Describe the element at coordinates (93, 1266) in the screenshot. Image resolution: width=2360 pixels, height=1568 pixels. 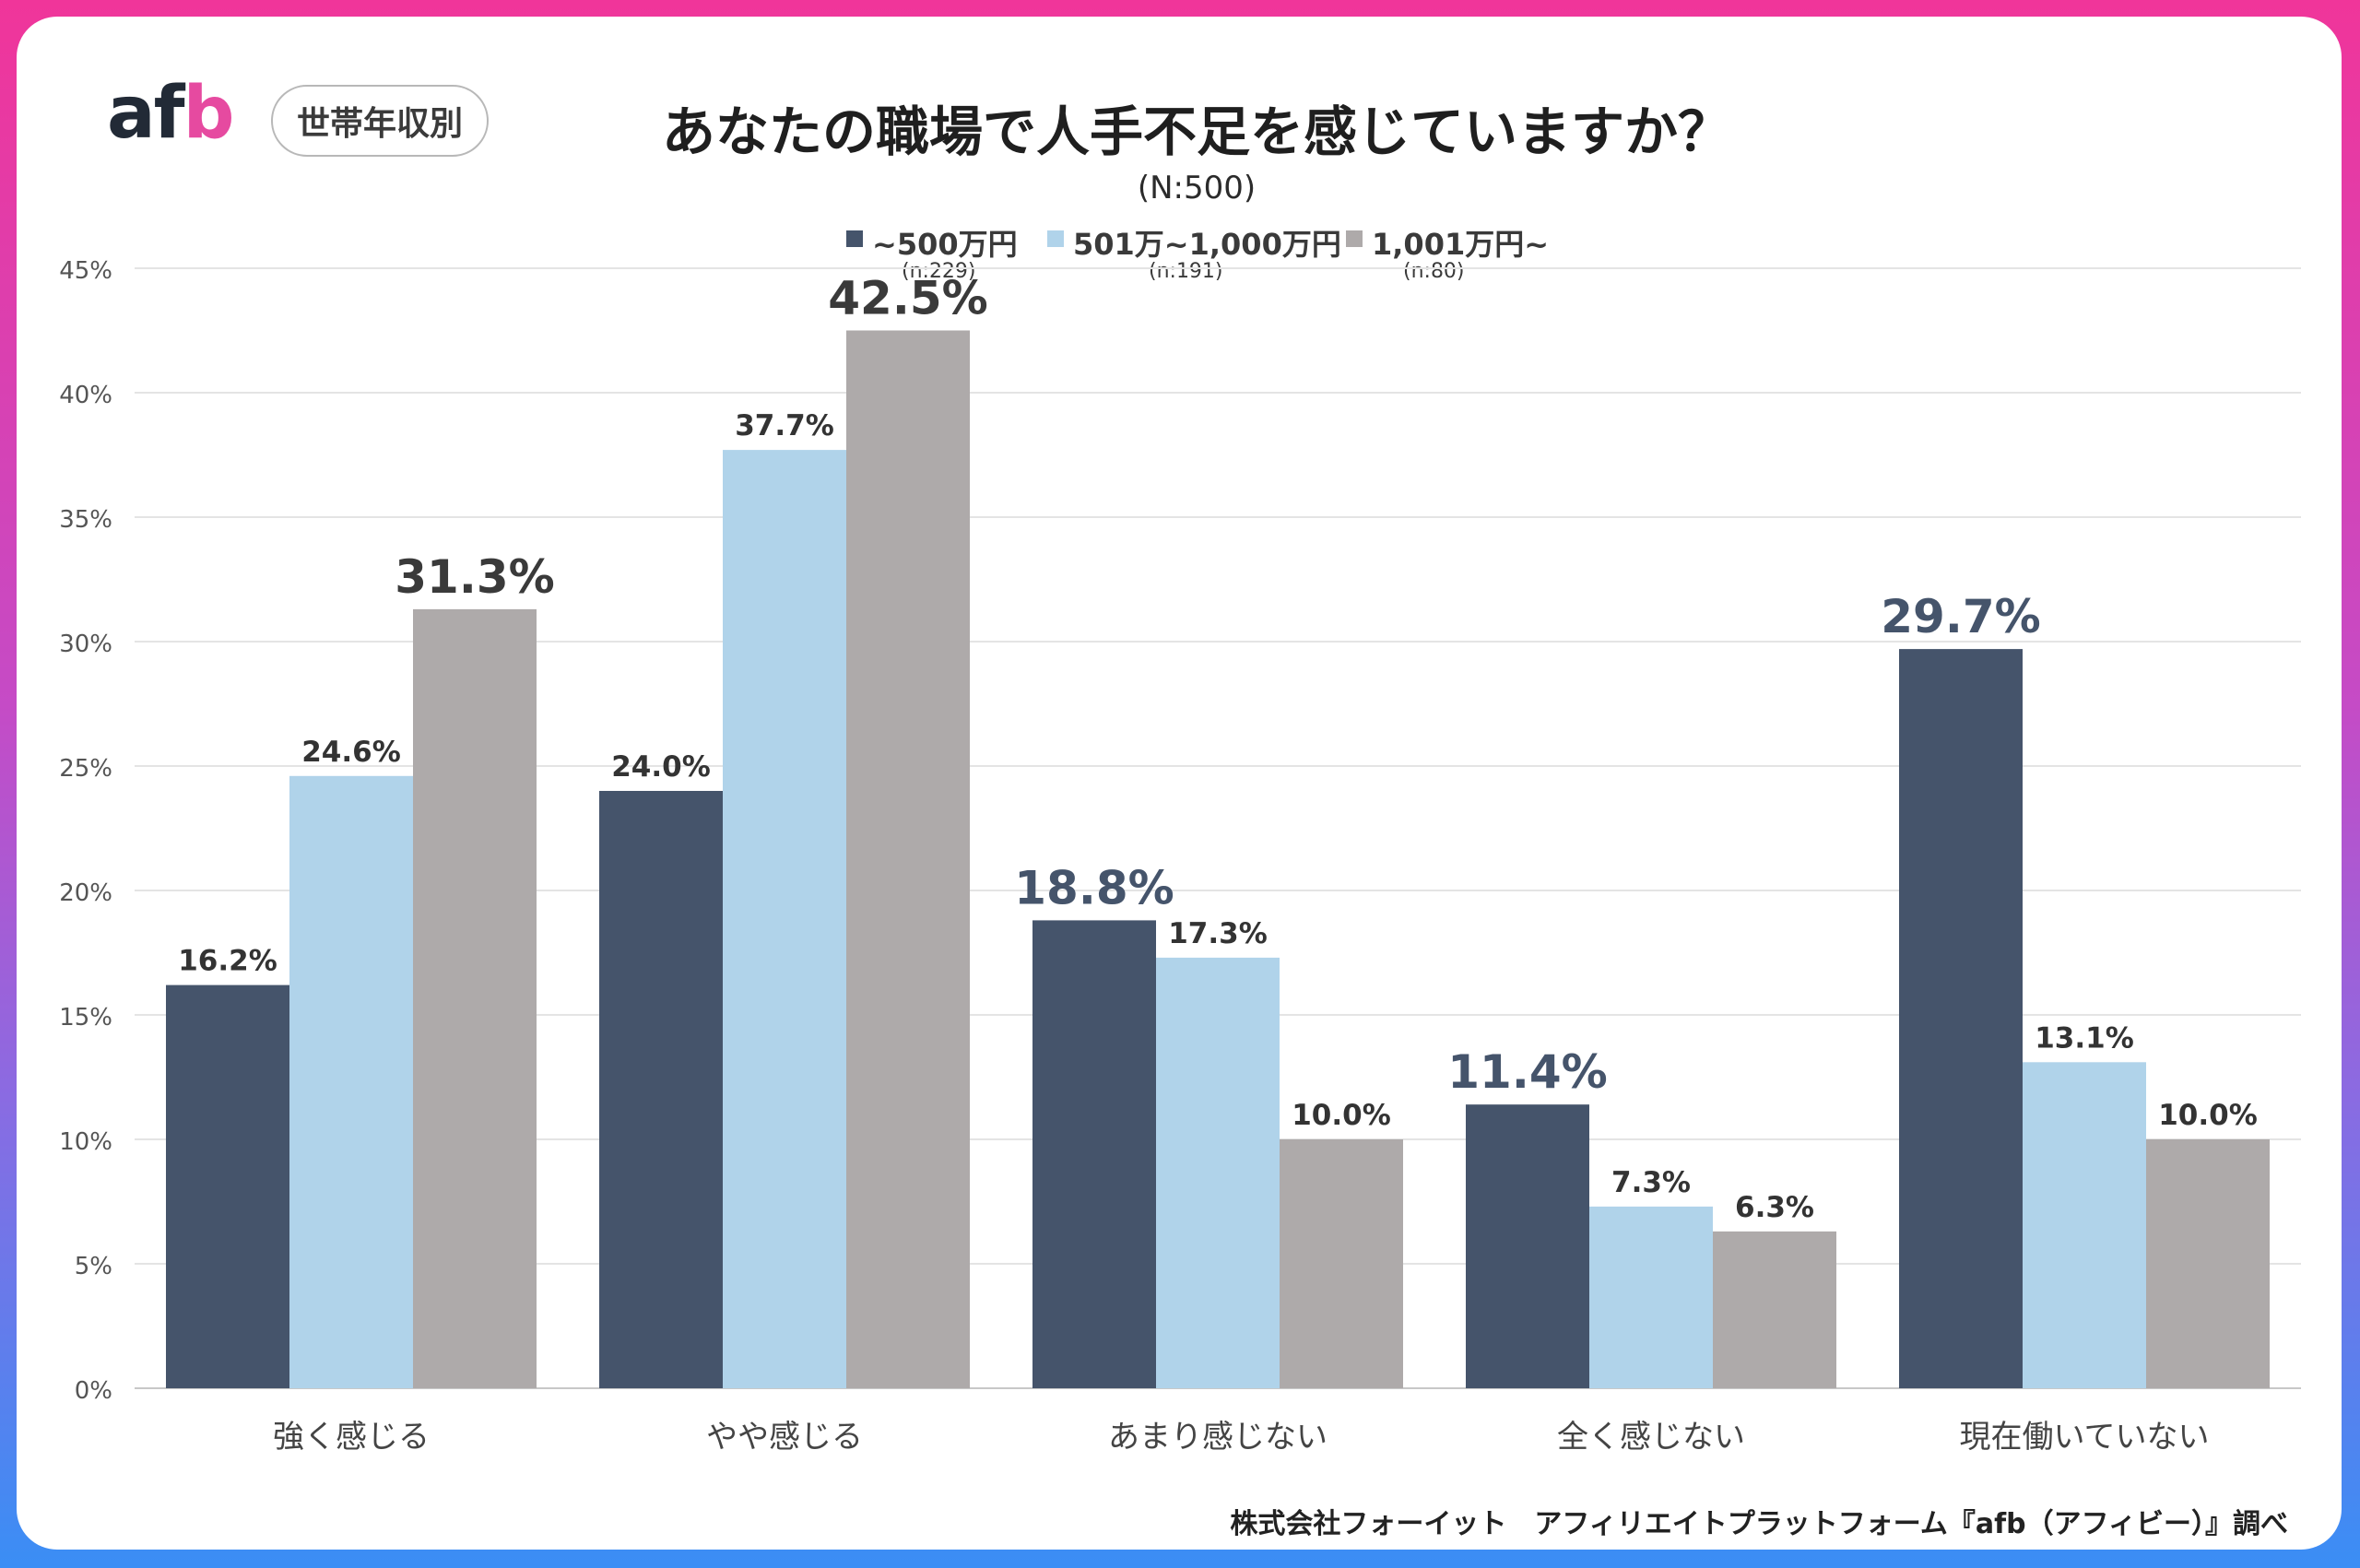
I see `y-tick-label: 5%` at that location.